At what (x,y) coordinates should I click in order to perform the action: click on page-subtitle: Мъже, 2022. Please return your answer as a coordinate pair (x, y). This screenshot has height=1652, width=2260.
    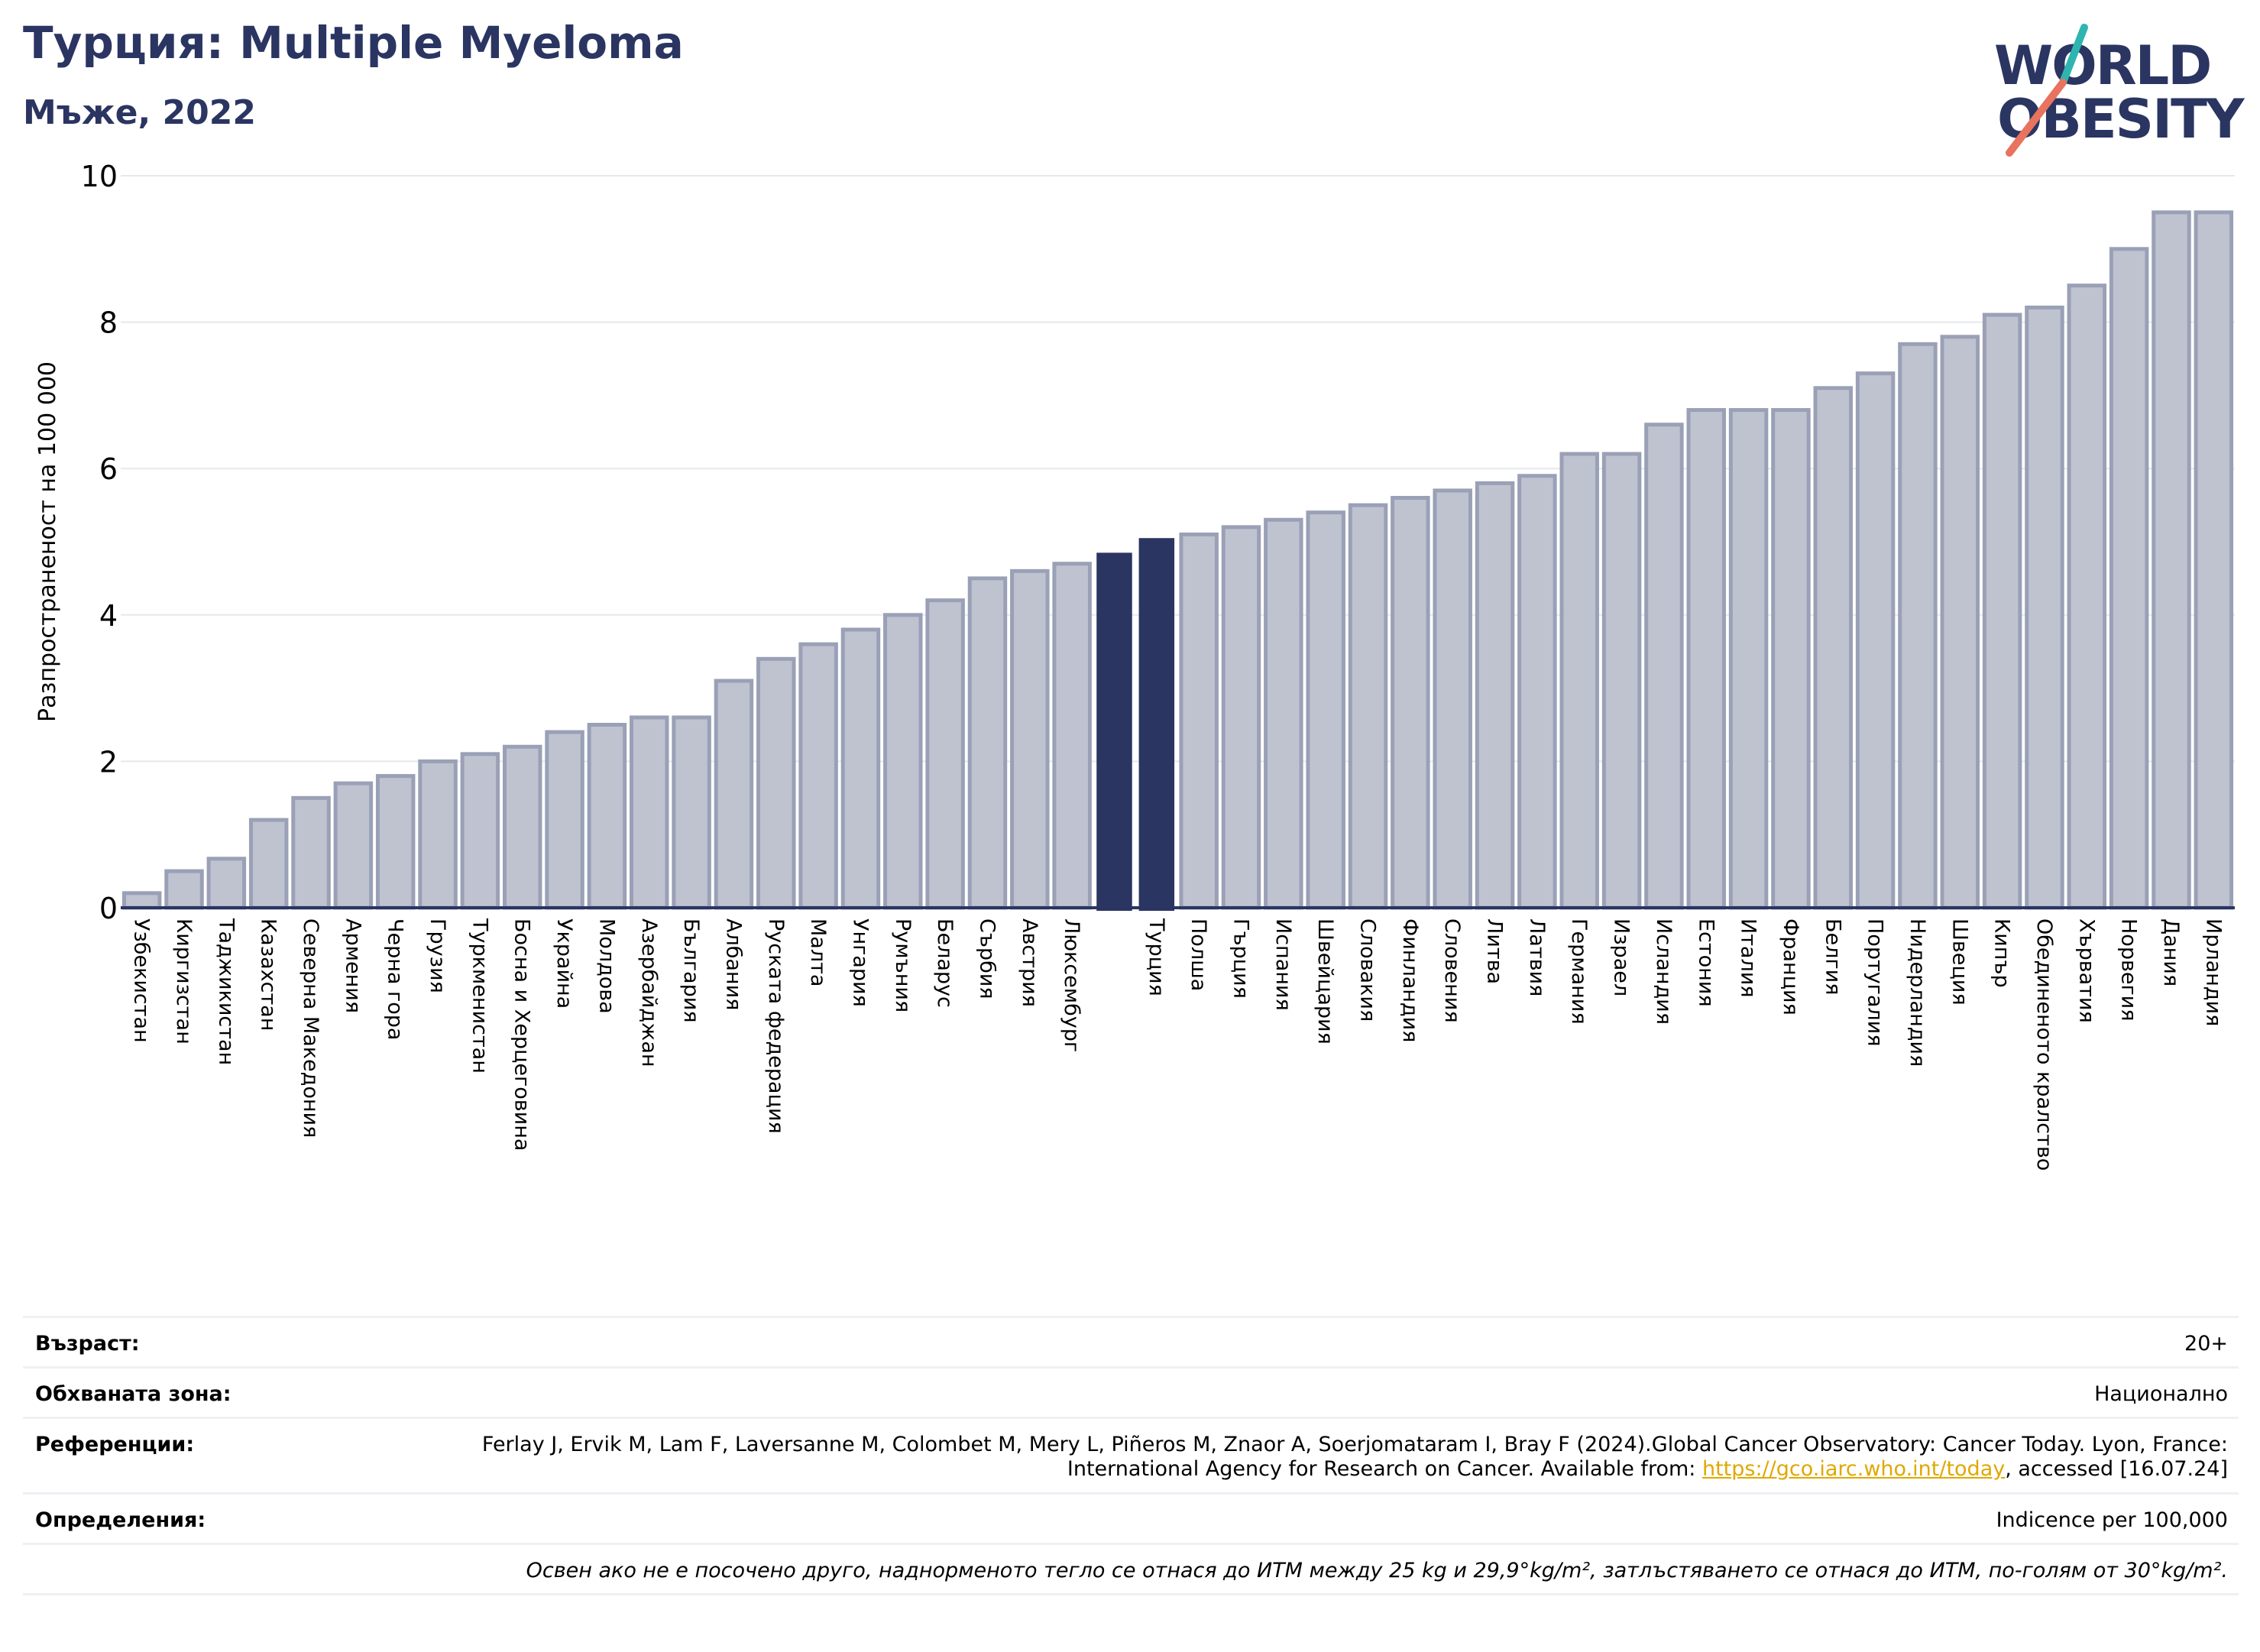
    Looking at the image, I should click on (139, 112).